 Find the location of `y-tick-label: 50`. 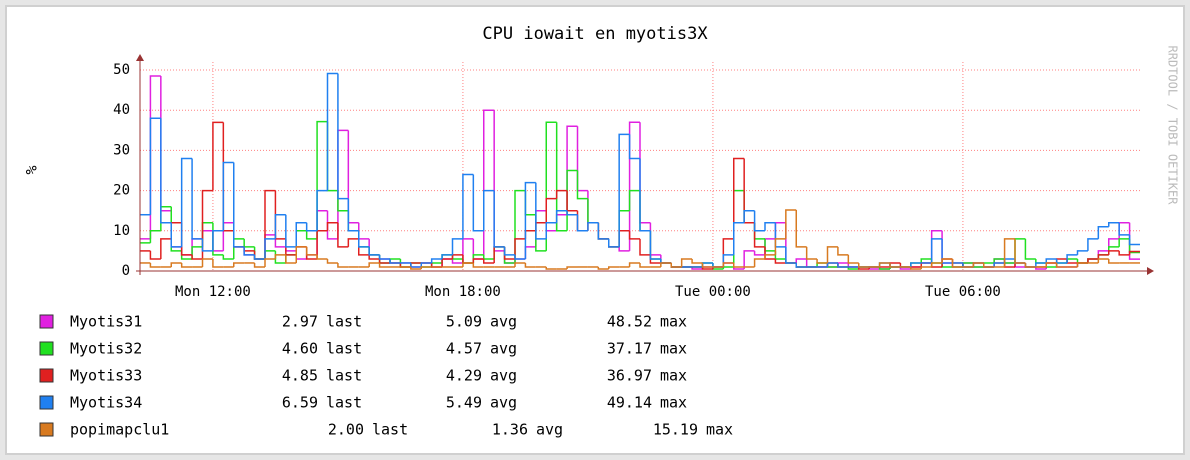

y-tick-label: 50 is located at coordinates (121, 70).